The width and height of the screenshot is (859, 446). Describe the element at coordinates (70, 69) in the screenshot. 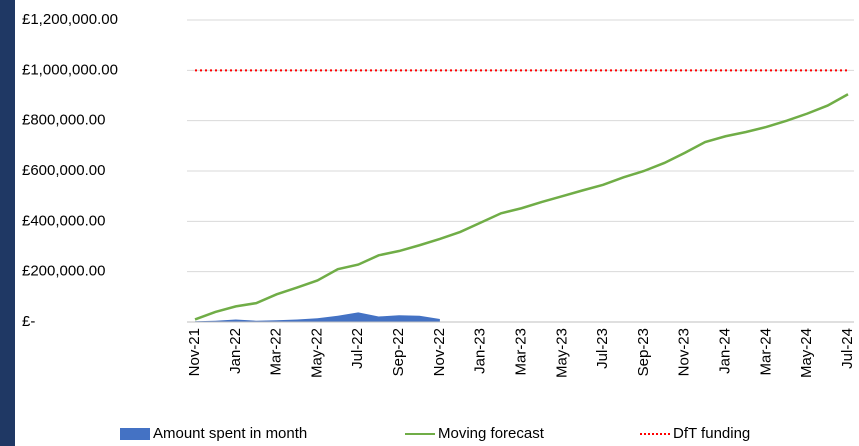

I see `y-tick-label: £1,000,000.00` at that location.